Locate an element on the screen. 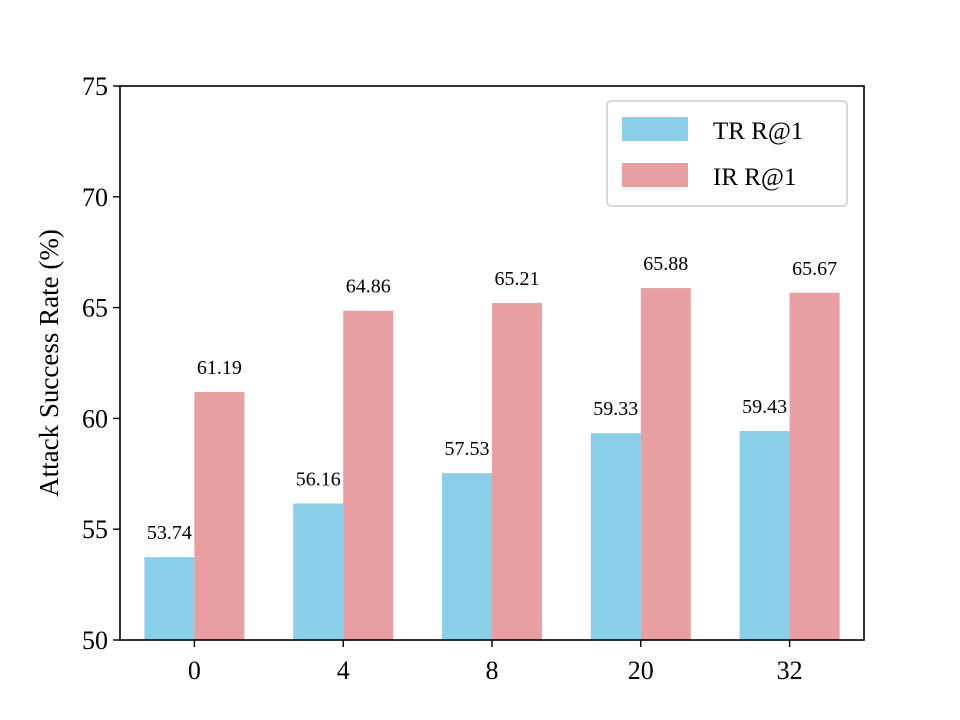 Image resolution: width=960 pixels, height=720 pixels. data-label-tr-0: 53.74 is located at coordinates (169, 533).